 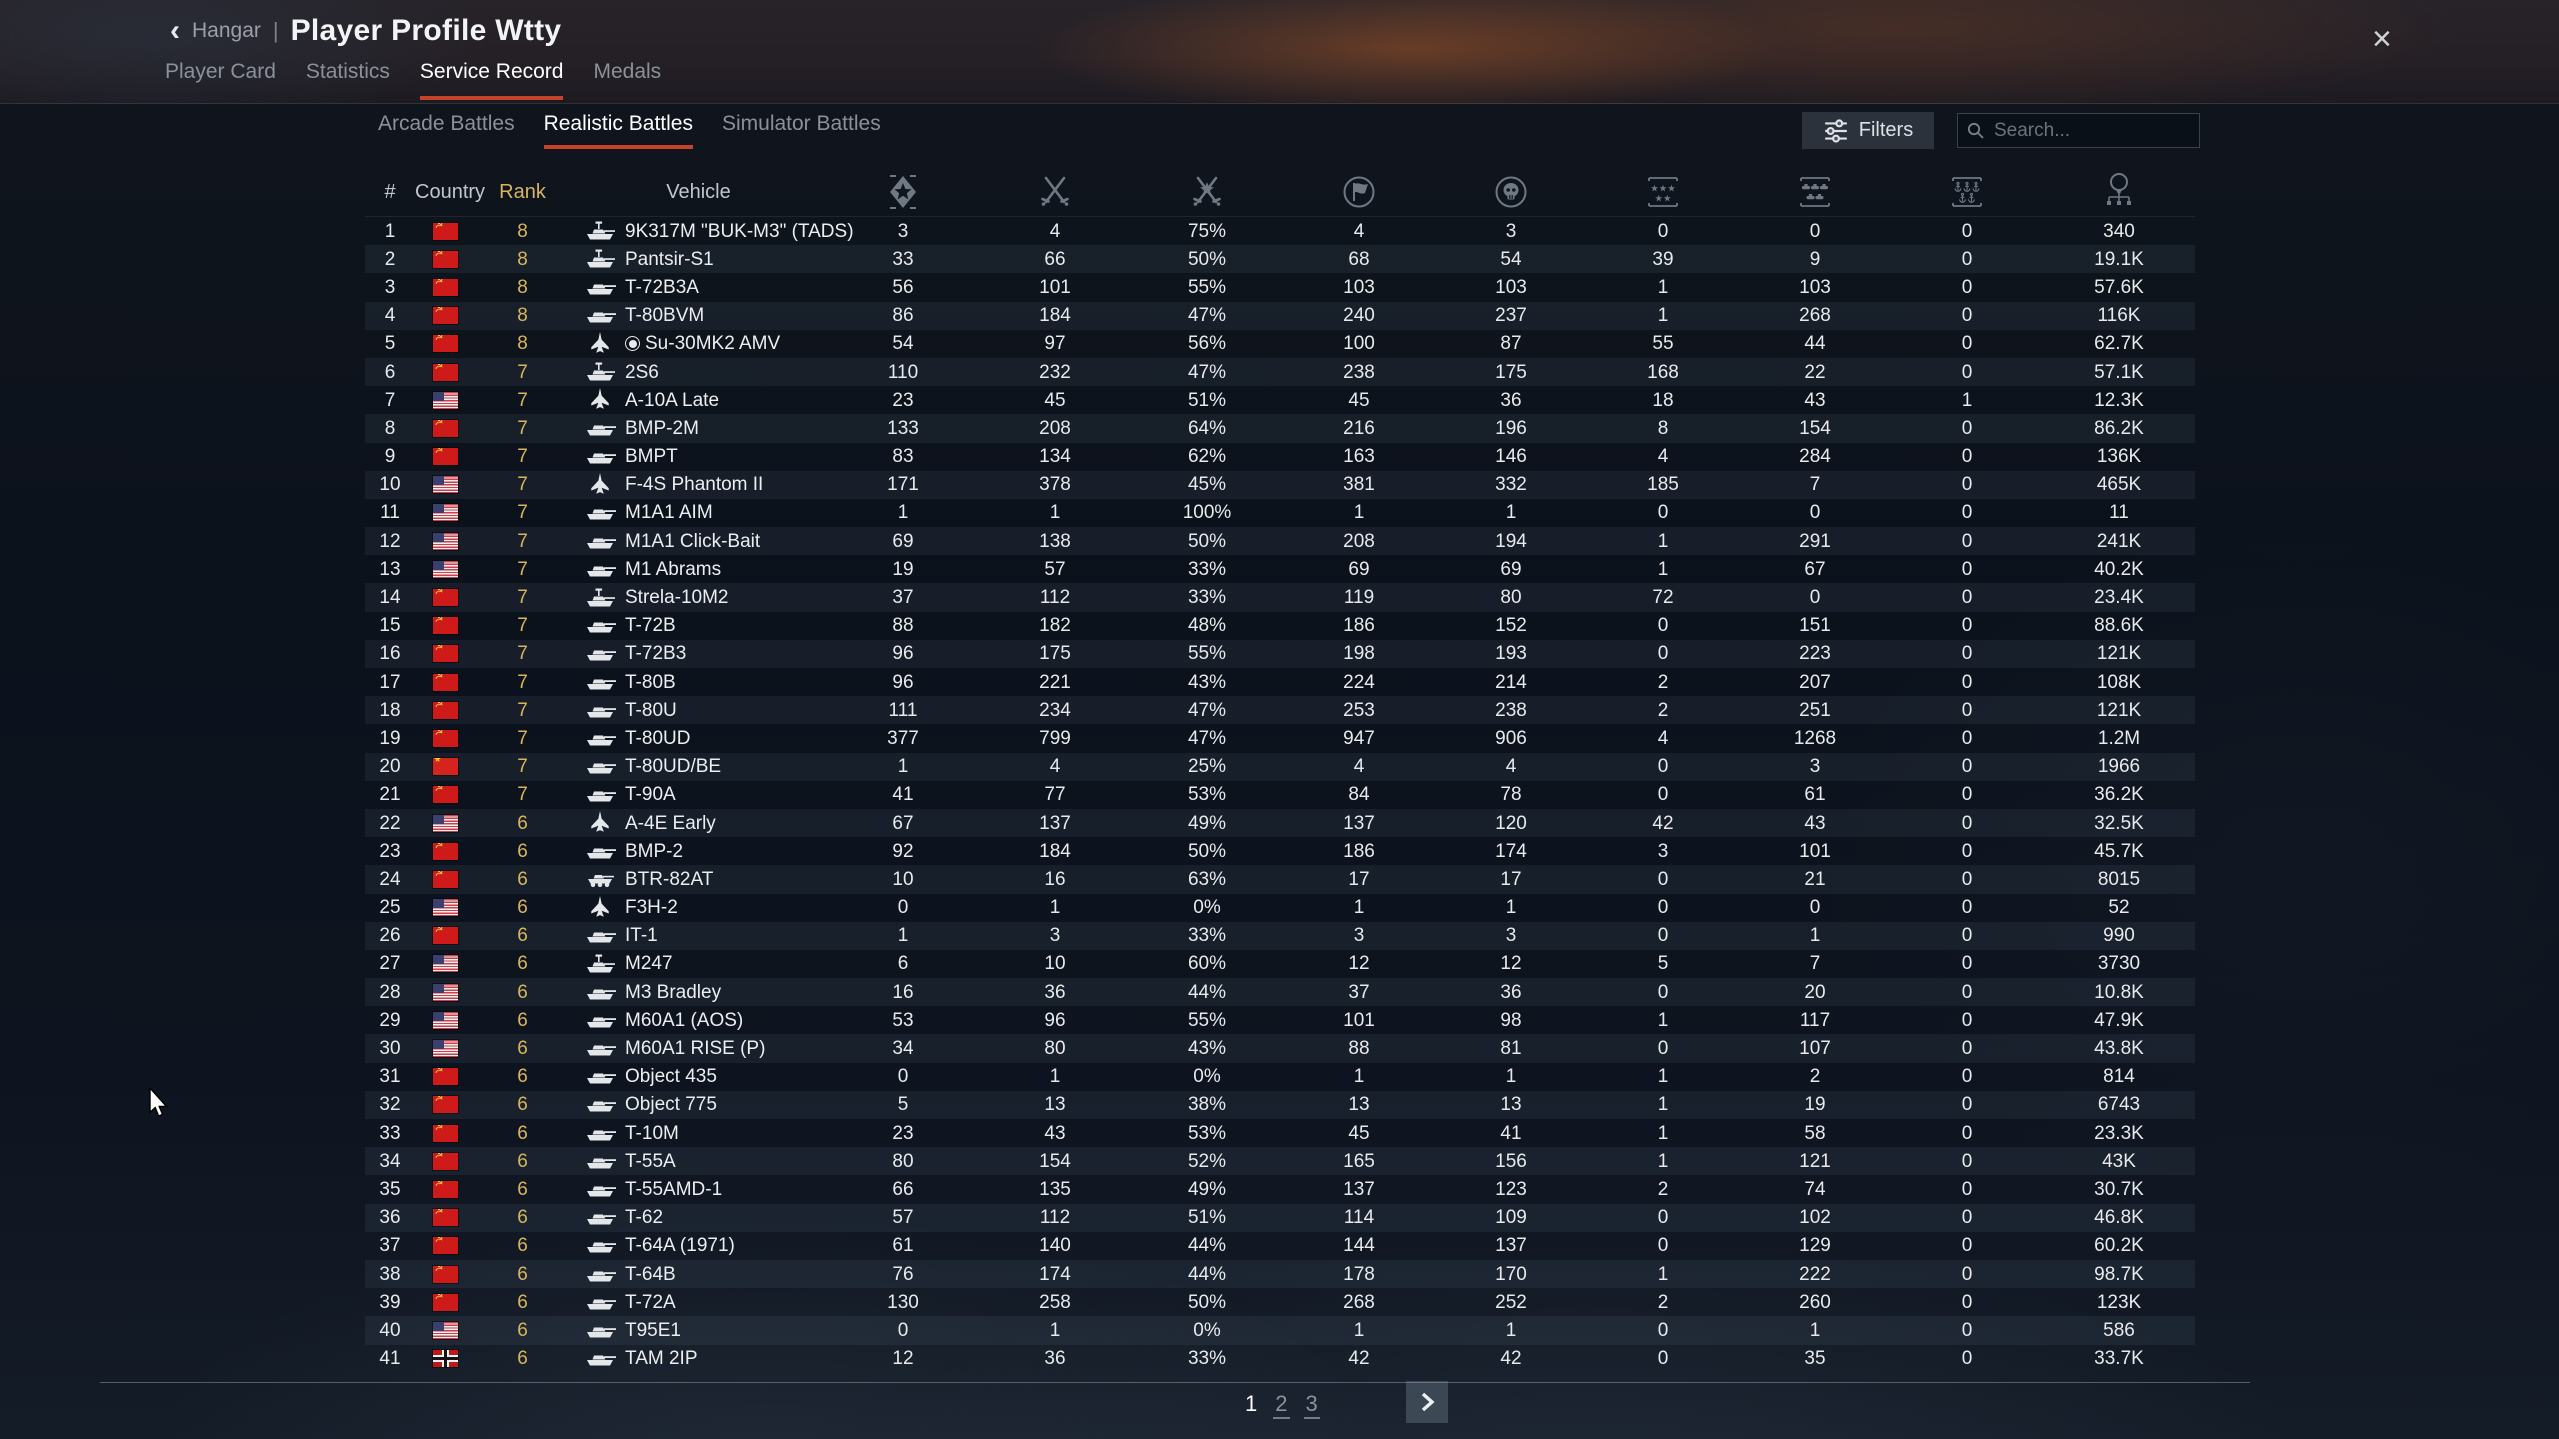 I want to click on vehicle-rank: 6, so click(x=522, y=1274).